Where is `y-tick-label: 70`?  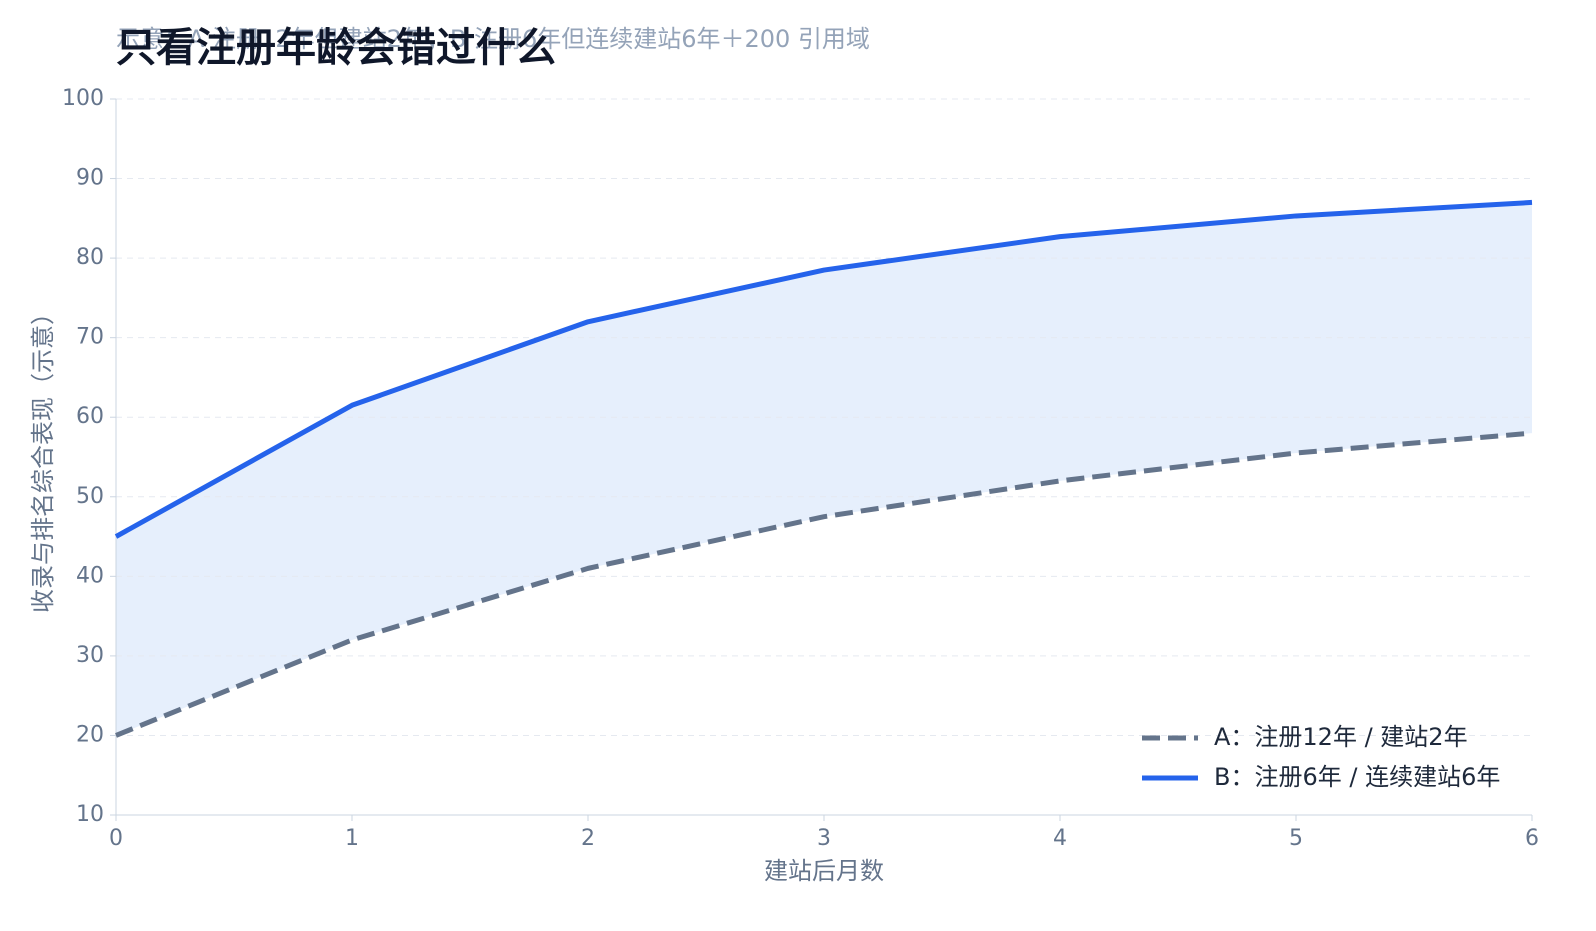 y-tick-label: 70 is located at coordinates (90, 337).